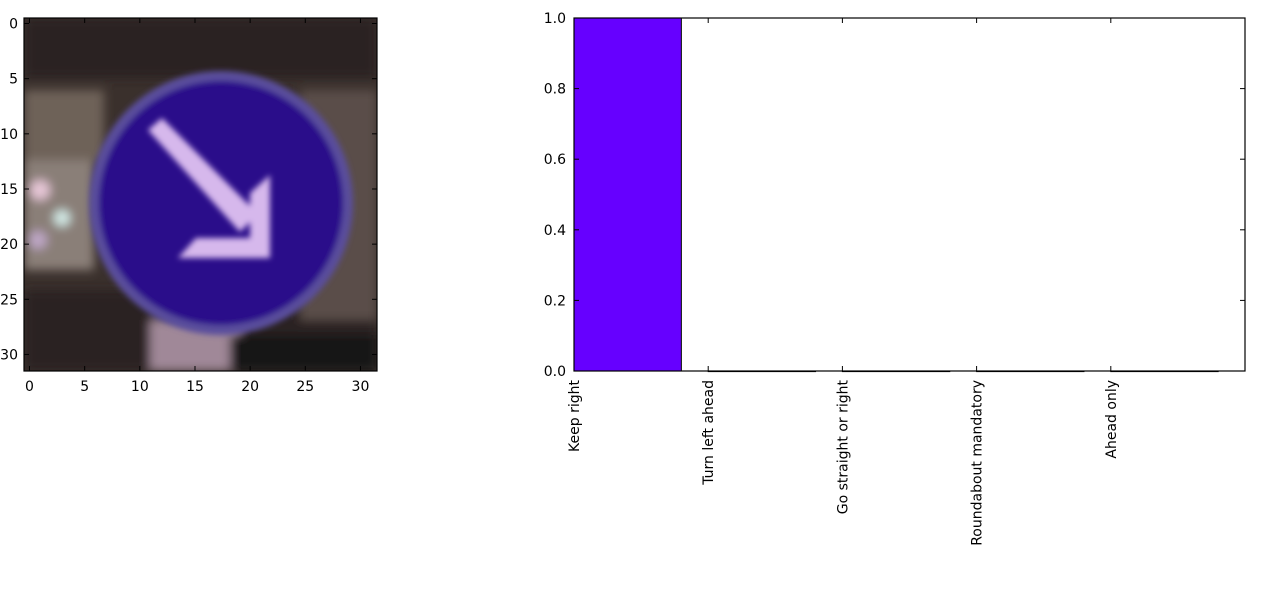 The width and height of the screenshot is (1270, 592). Describe the element at coordinates (195, 387) in the screenshot. I see `image-x-tick-label: 15` at that location.